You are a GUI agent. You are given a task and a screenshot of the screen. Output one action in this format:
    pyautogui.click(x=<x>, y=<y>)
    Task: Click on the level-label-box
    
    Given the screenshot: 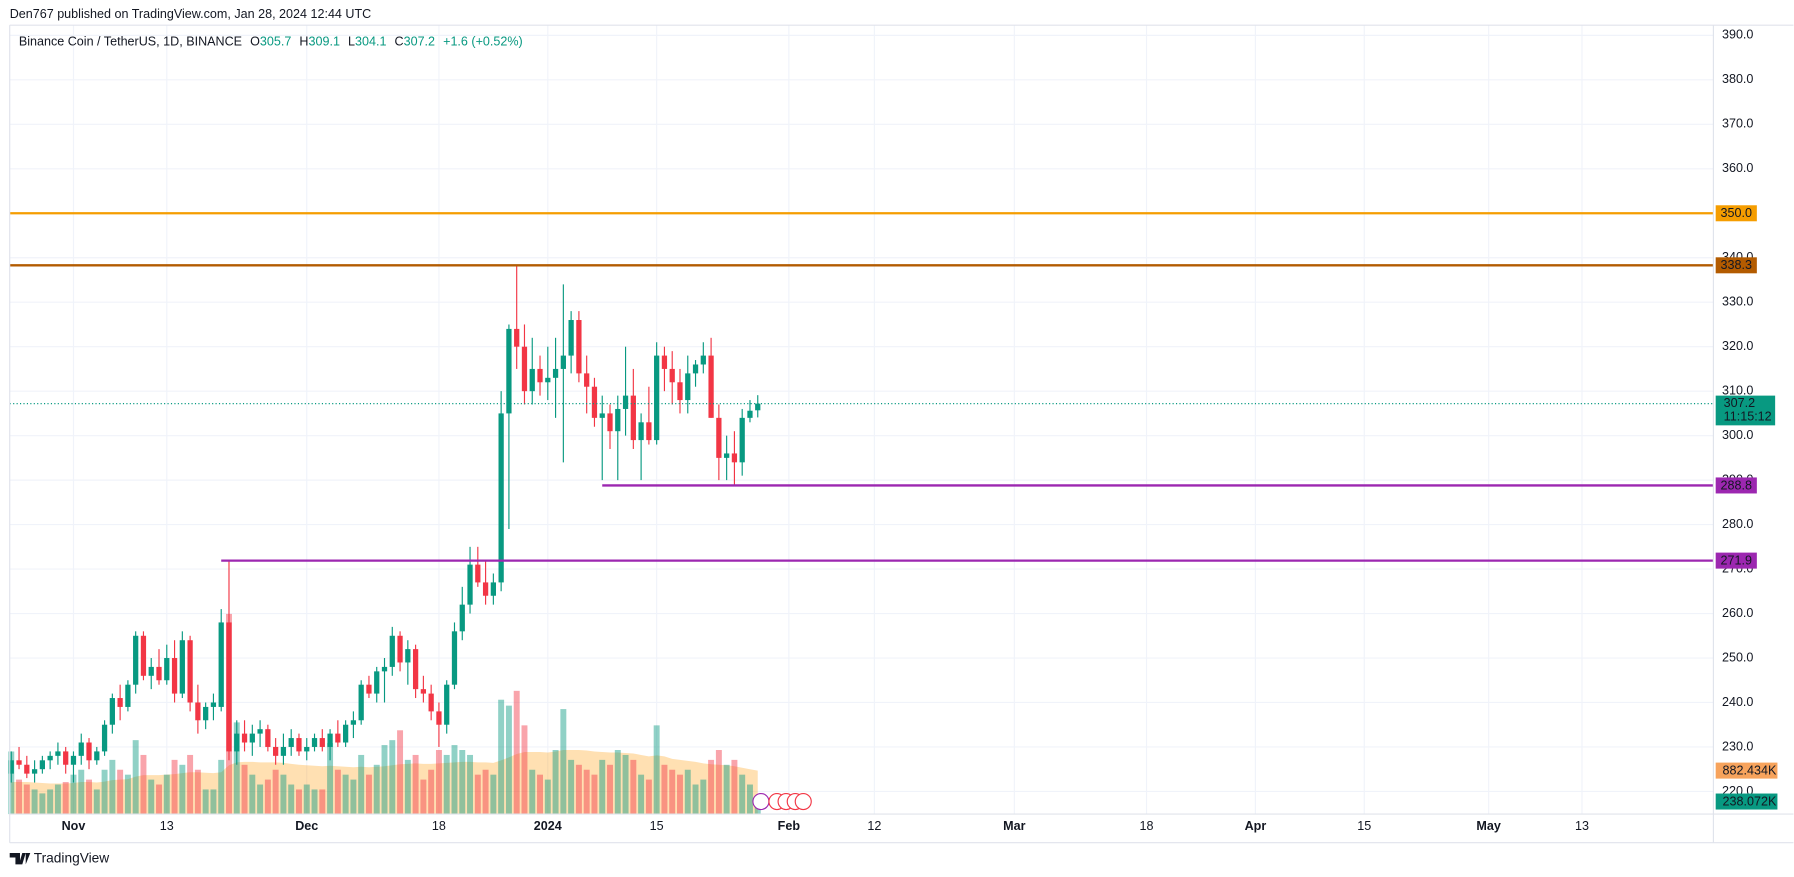 What is the action you would take?
    pyautogui.click(x=1736, y=485)
    